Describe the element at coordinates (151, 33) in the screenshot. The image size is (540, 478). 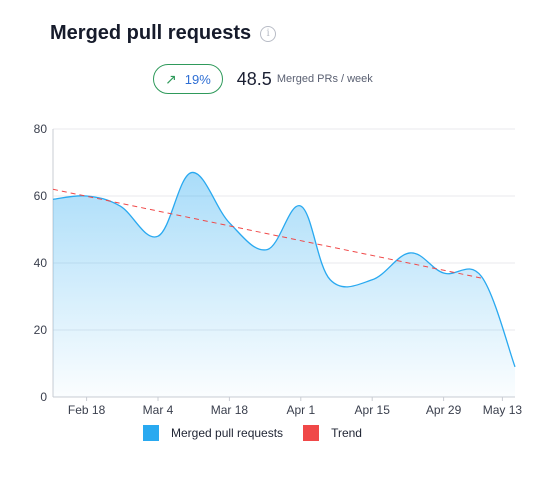
I see `chart-title-text: Merged pull requests` at that location.